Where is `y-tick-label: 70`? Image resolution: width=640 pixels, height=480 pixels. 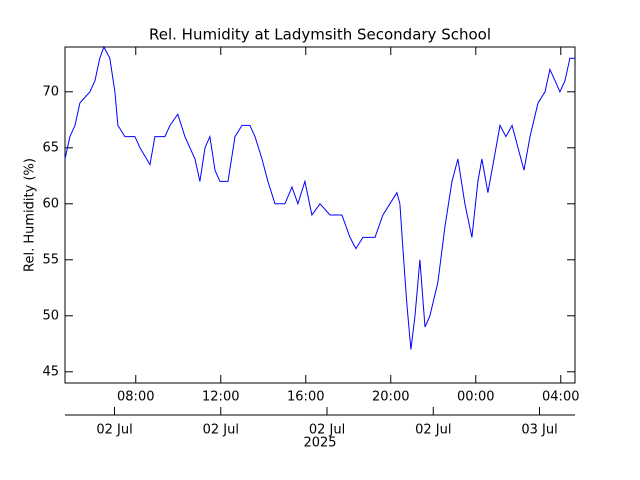 y-tick-label: 70 is located at coordinates (50, 91).